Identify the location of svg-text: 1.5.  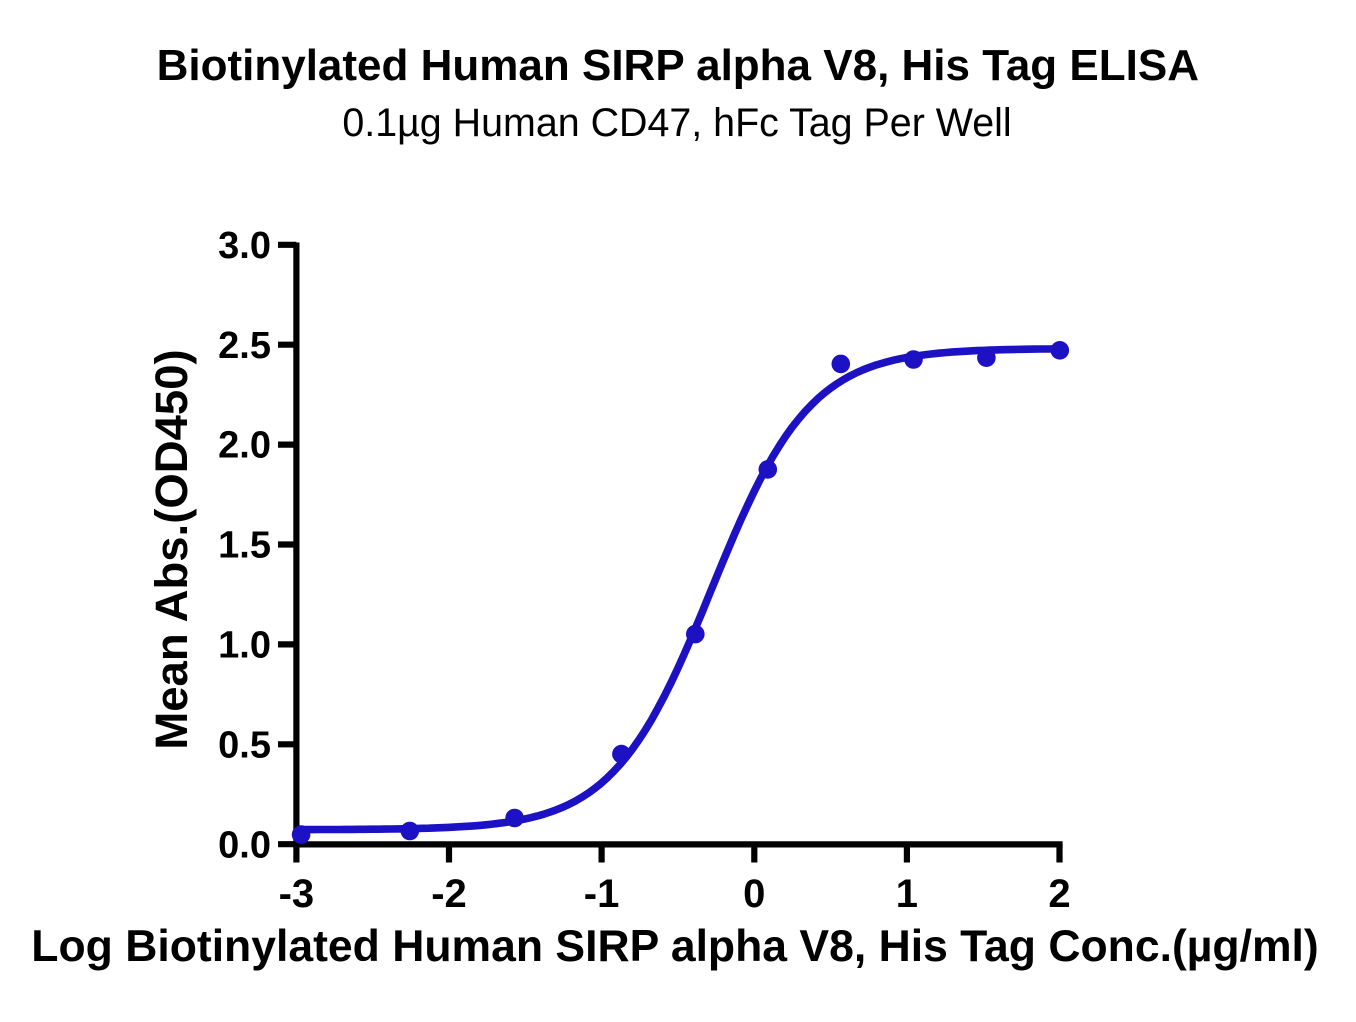
(244, 546).